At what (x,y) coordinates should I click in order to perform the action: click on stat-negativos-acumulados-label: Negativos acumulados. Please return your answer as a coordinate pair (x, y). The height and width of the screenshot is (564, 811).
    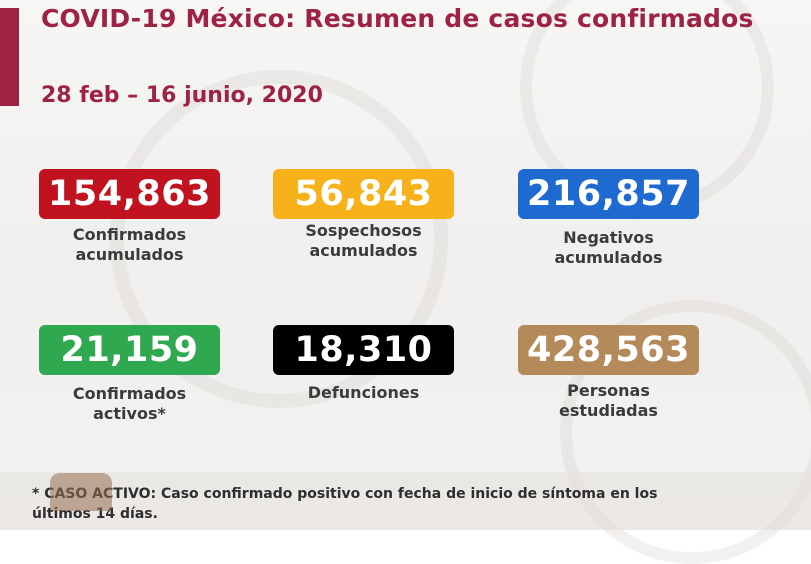
    Looking at the image, I should click on (608, 248).